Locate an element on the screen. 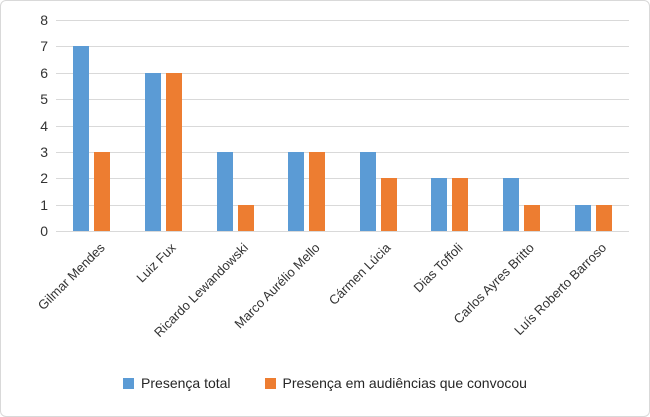  legend-item: Presença total is located at coordinates (177, 383).